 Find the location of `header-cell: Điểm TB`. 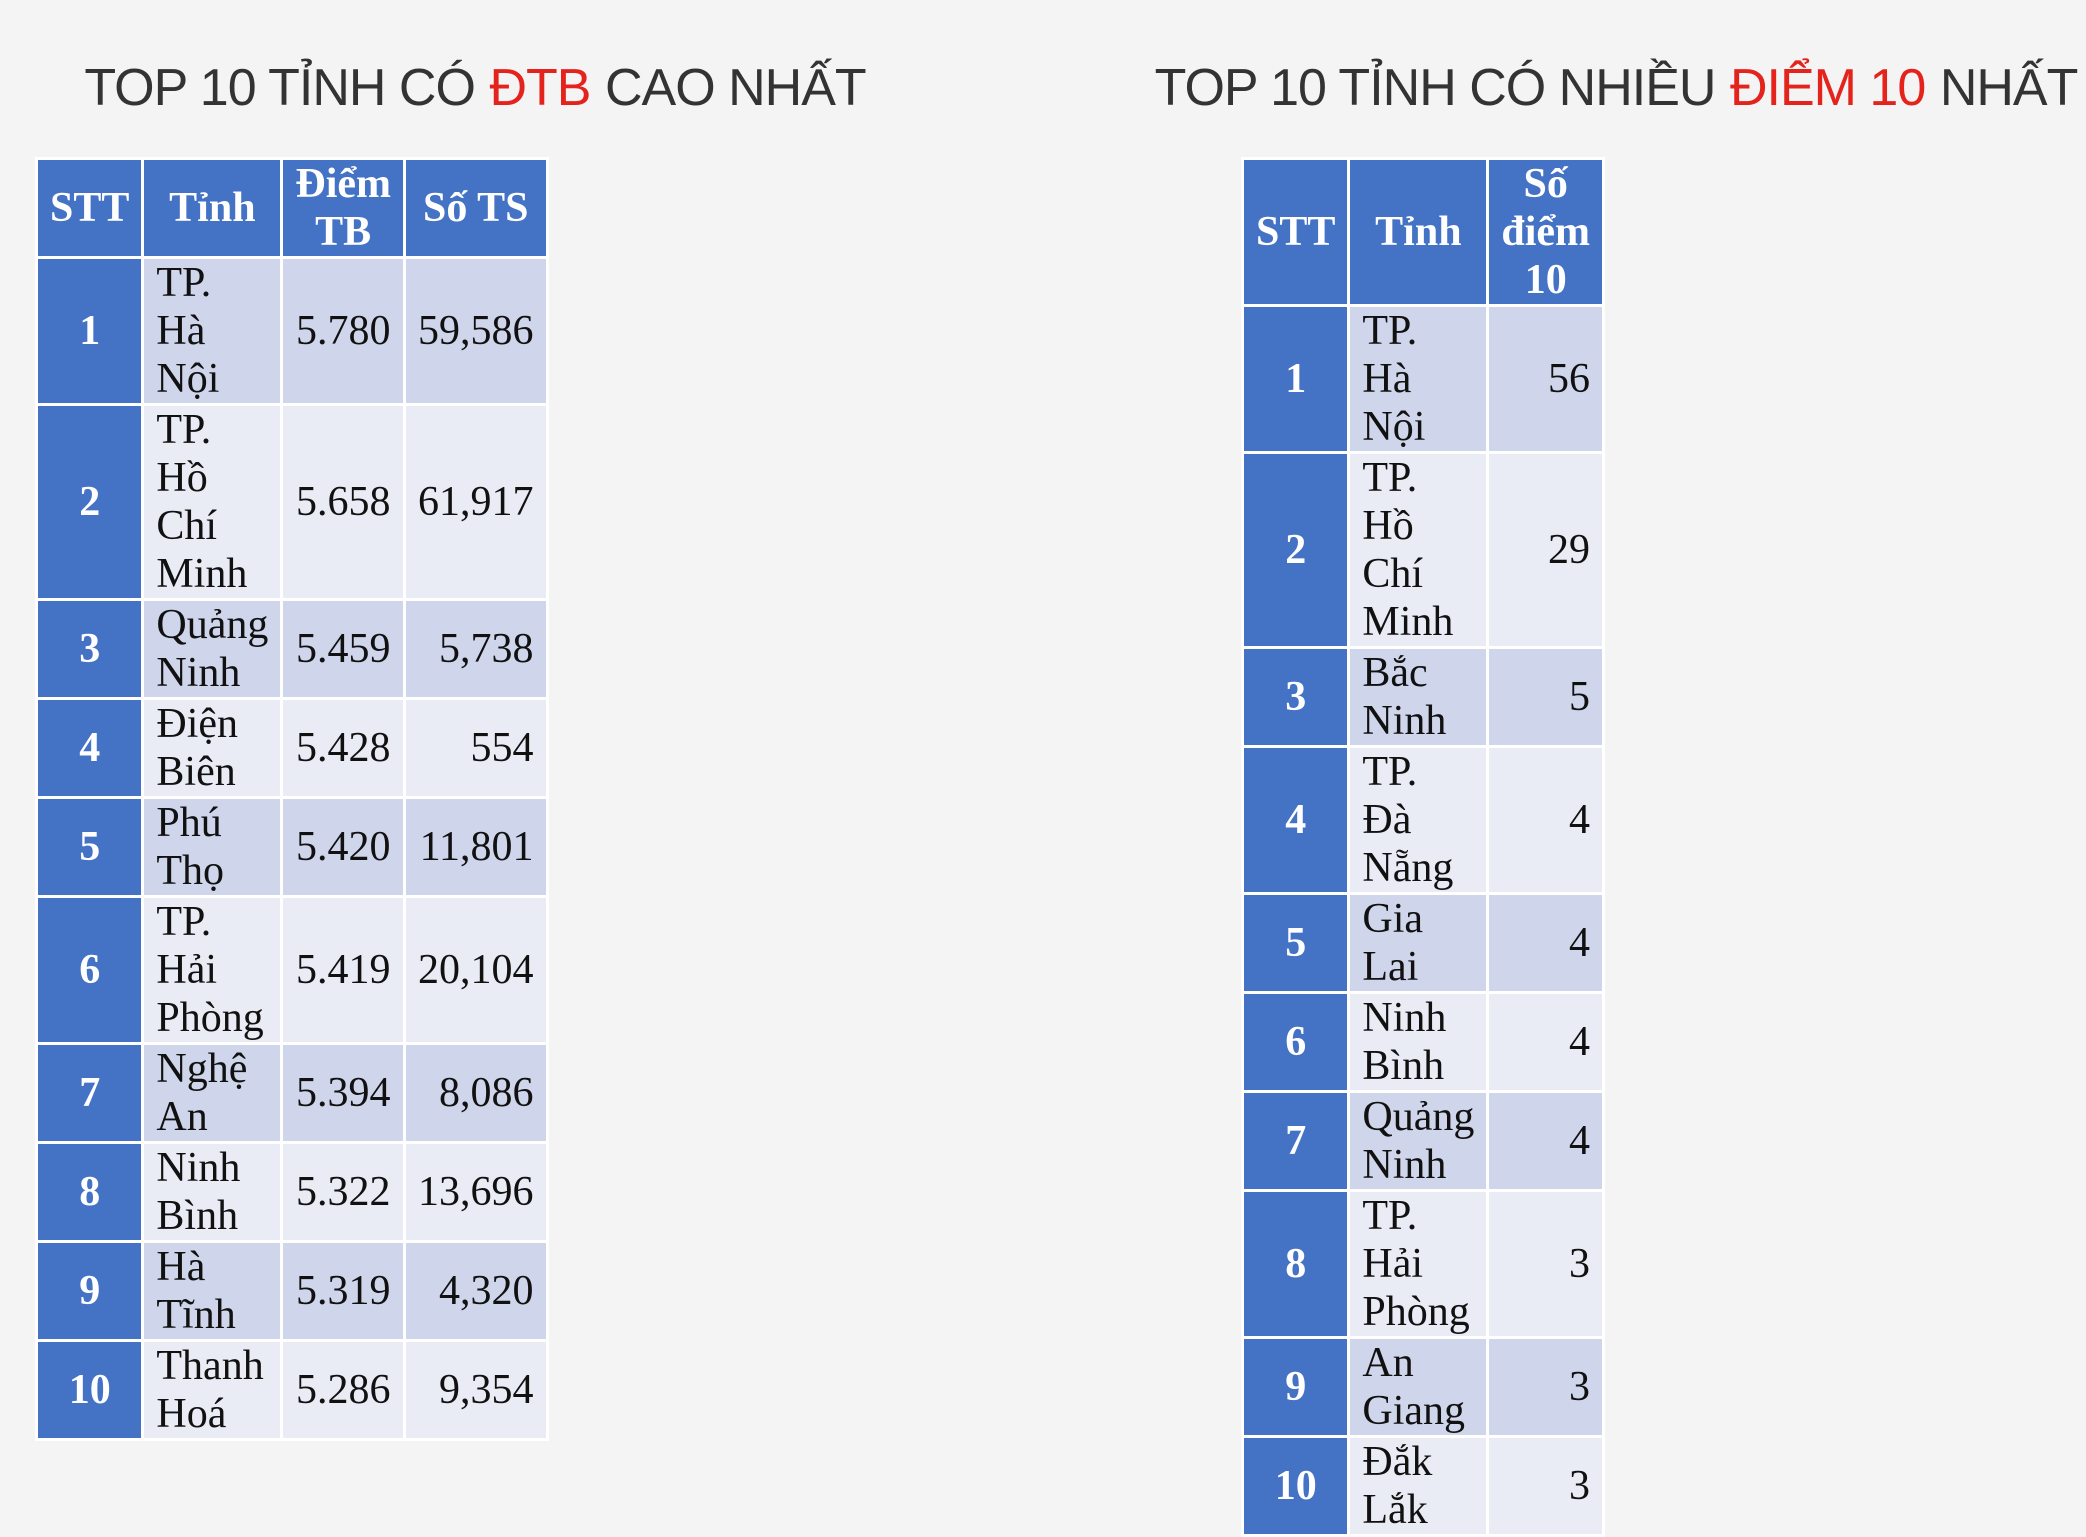

header-cell: Điểm TB is located at coordinates (343, 208).